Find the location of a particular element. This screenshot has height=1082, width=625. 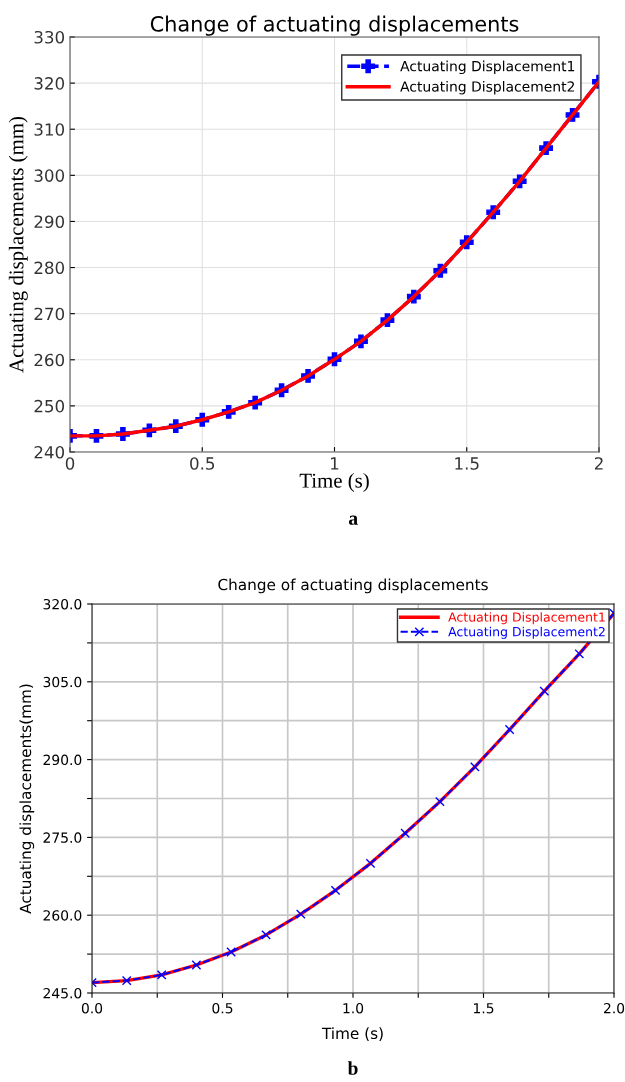

y-tick-label: 290 is located at coordinates (49, 222).